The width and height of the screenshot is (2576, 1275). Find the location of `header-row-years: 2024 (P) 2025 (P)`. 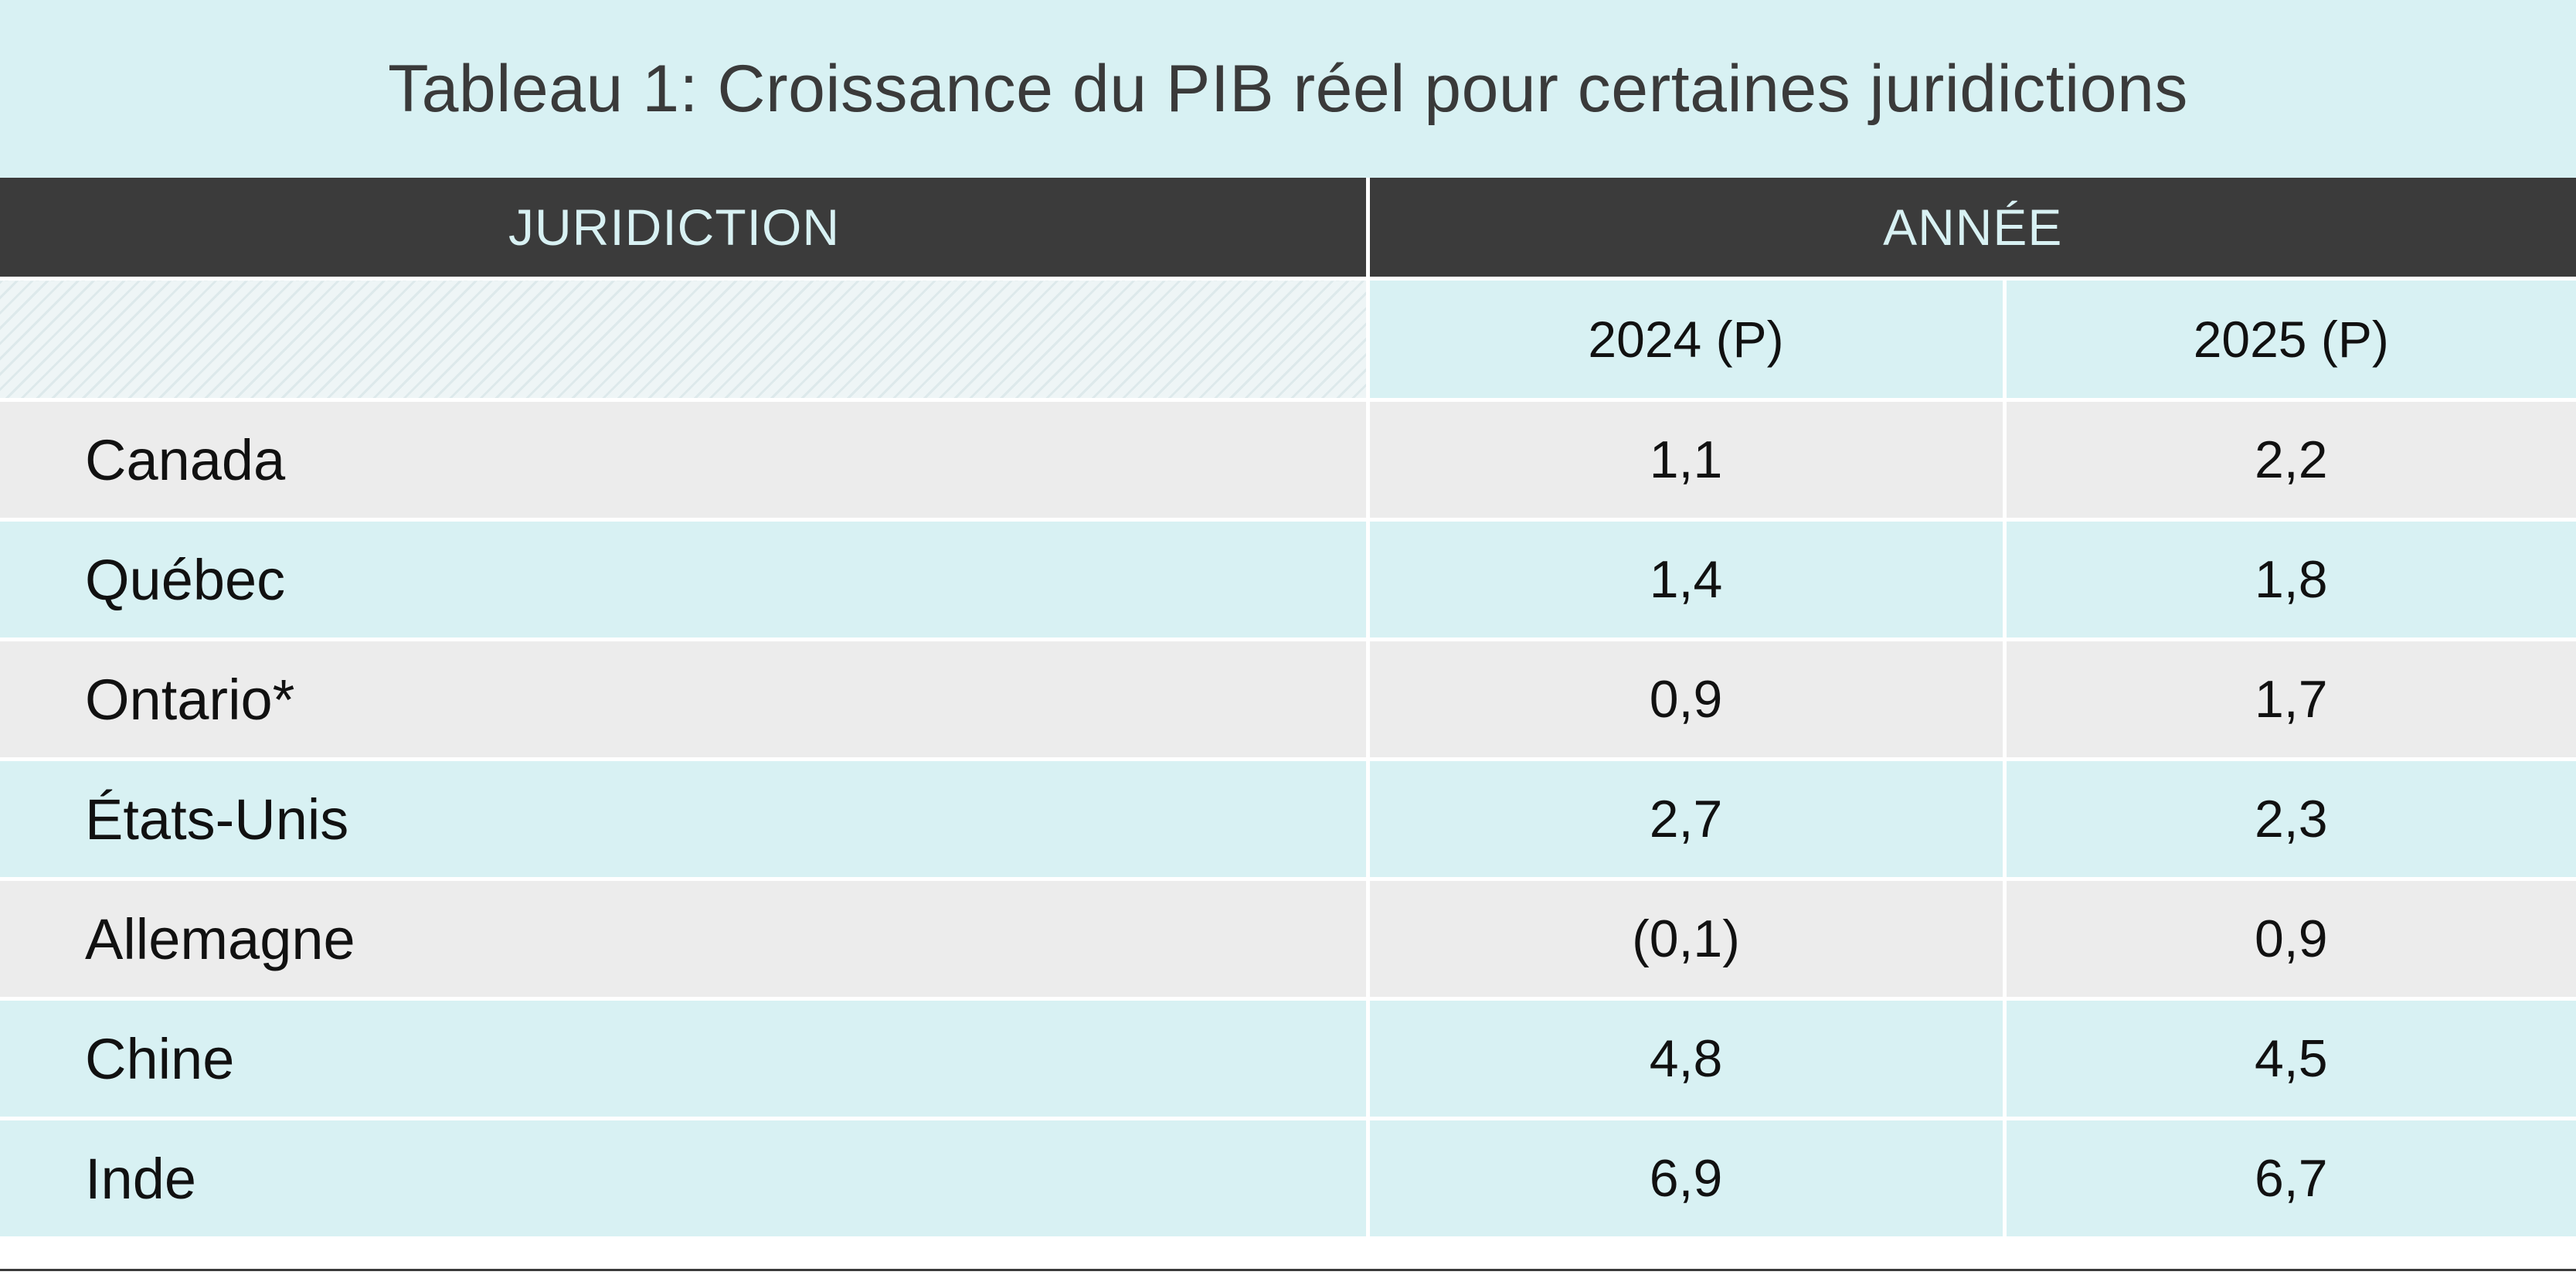

header-row-years: 2024 (P) 2025 (P) is located at coordinates (1288, 338).